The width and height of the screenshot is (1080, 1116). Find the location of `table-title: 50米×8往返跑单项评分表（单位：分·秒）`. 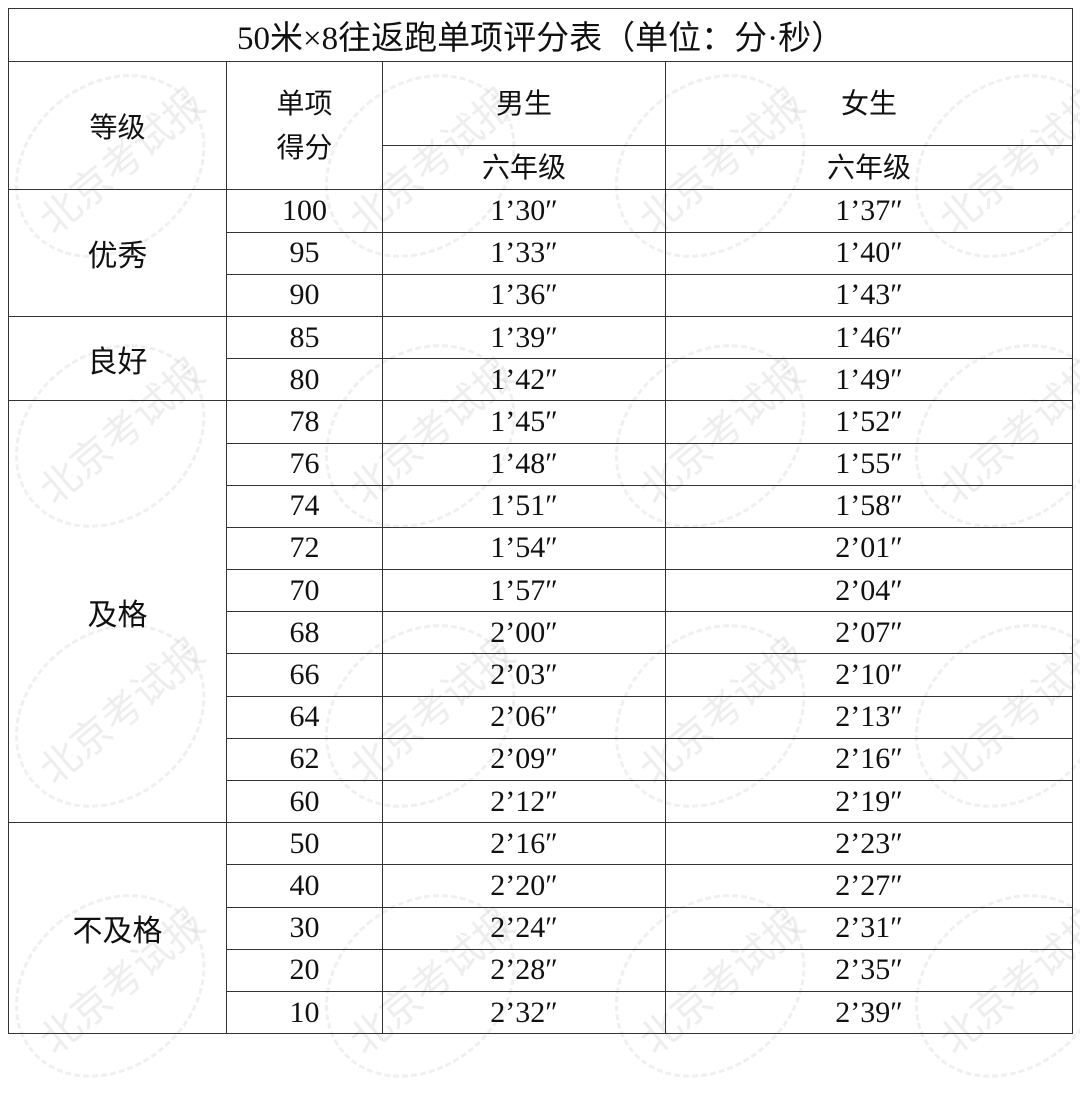

table-title: 50米×8往返跑单项评分表（单位：分·秒） is located at coordinates (540, 35).